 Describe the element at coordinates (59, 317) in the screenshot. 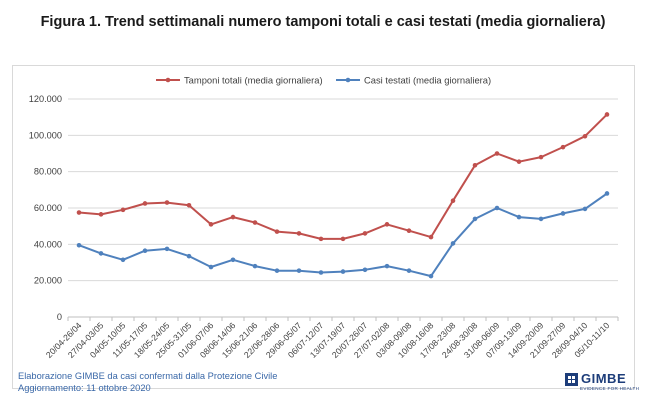

I see `y-tick-label: 0` at that location.